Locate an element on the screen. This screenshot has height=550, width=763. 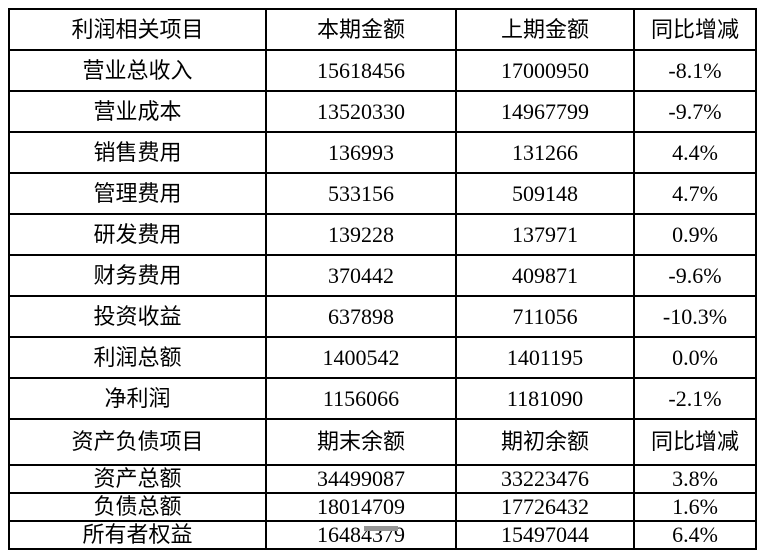
yoy-change: -8.1% is located at coordinates (695, 70).